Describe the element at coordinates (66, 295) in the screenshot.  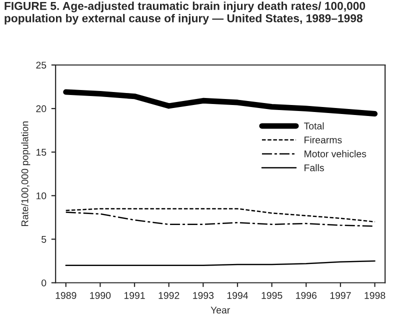
I see `x-tick-label: 1989` at that location.